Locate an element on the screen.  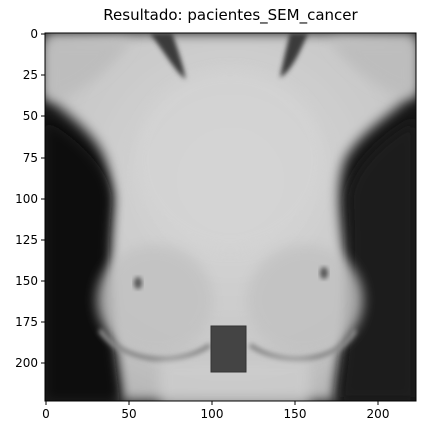
x-tick-label: 100 is located at coordinates (212, 414).